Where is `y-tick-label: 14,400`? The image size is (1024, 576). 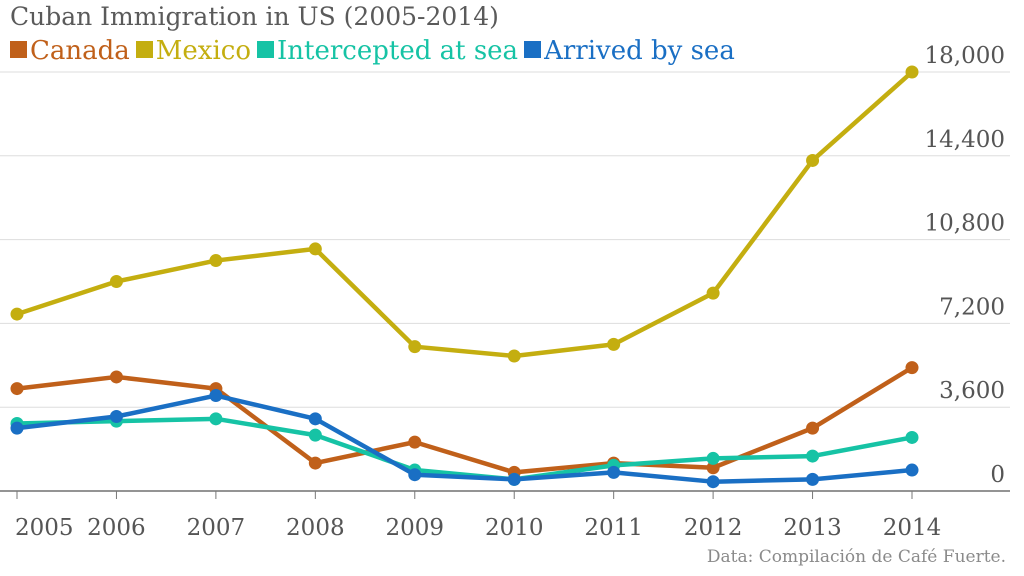
y-tick-label: 14,400 is located at coordinates (965, 140).